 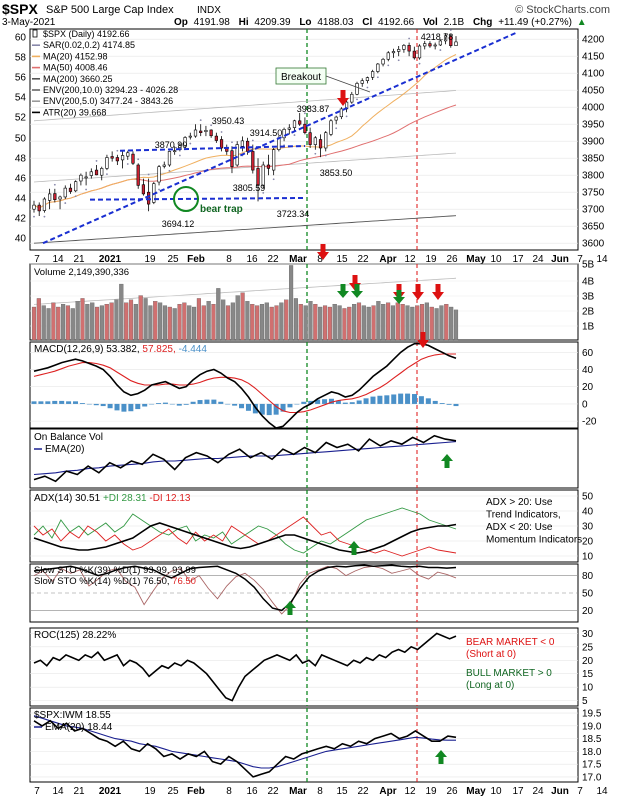 What do you see at coordinates (588, 647) in the screenshot?
I see `roc-axis-tick-label: 25` at bounding box center [588, 647].